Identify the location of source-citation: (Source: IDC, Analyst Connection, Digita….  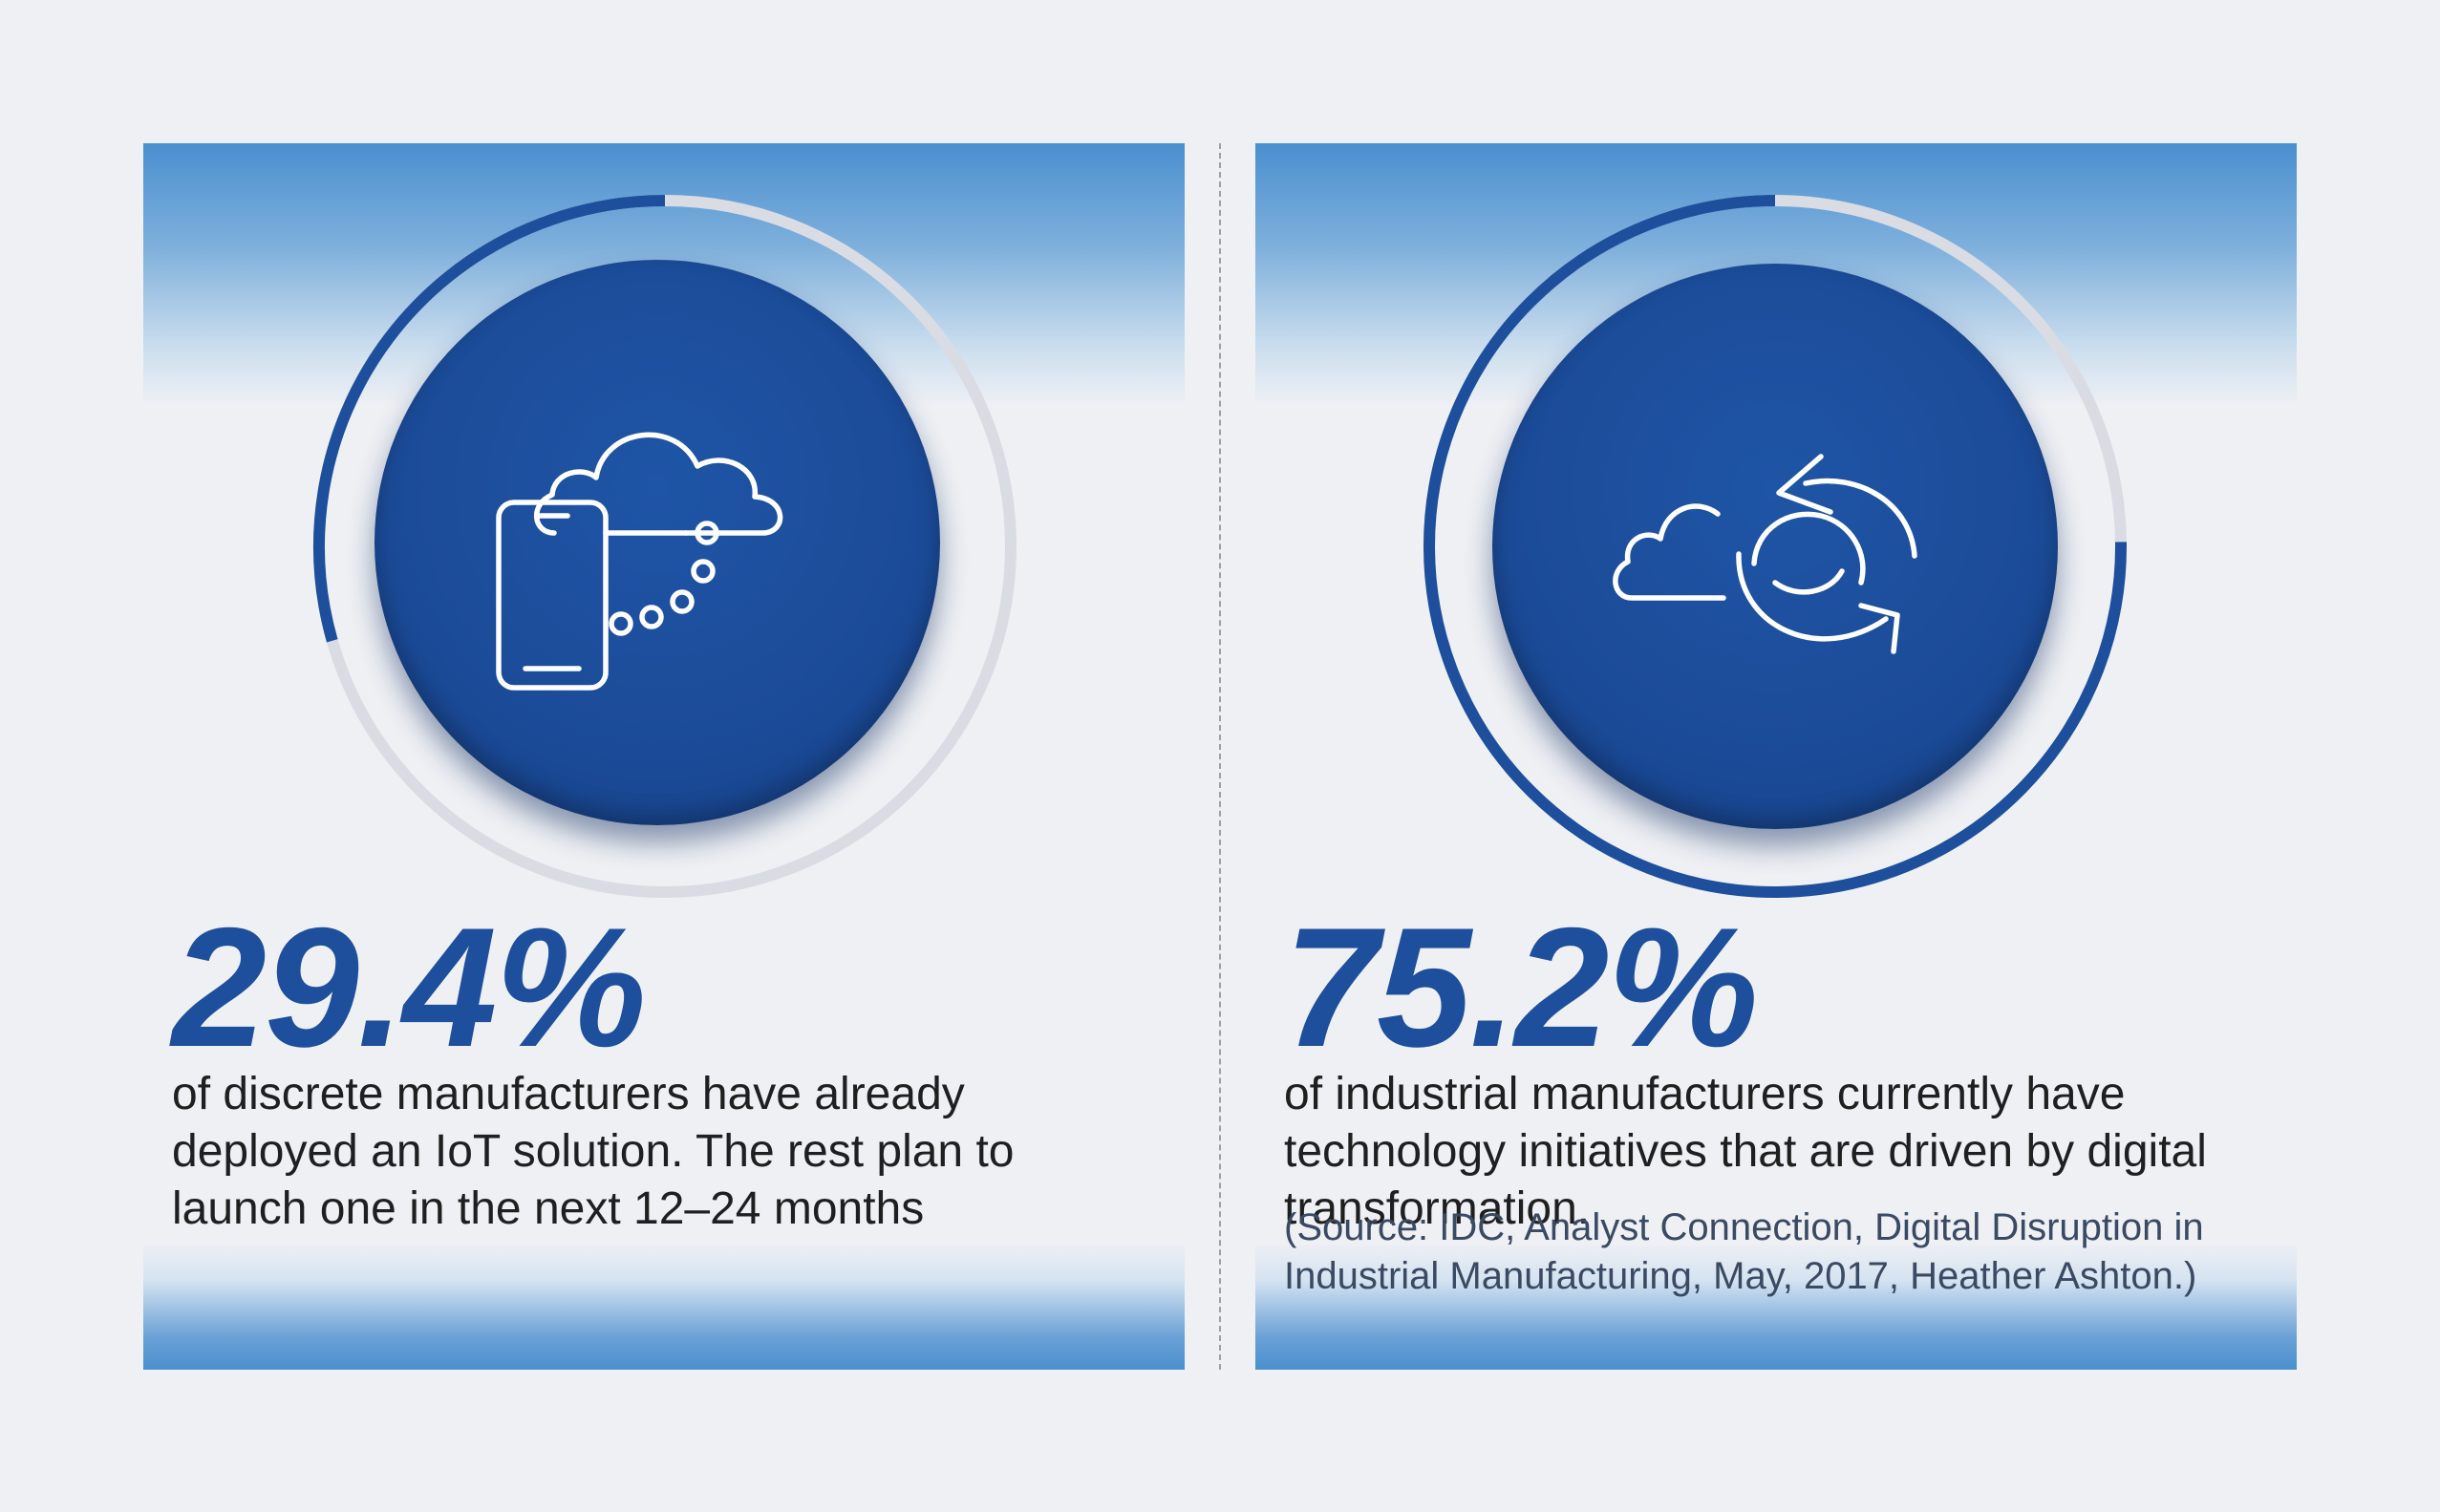
(1744, 1251).